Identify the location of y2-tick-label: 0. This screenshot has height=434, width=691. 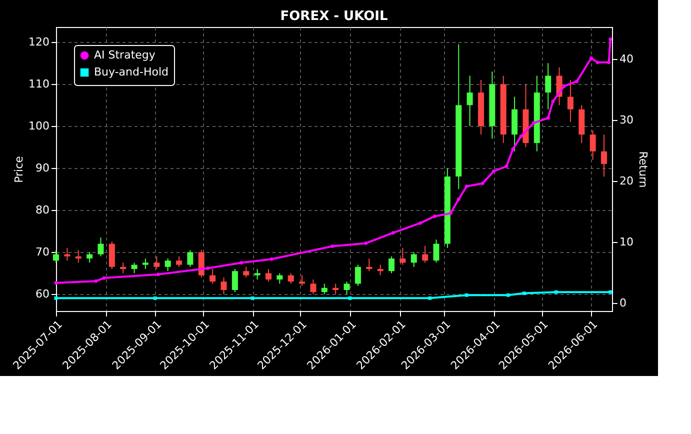
(623, 303).